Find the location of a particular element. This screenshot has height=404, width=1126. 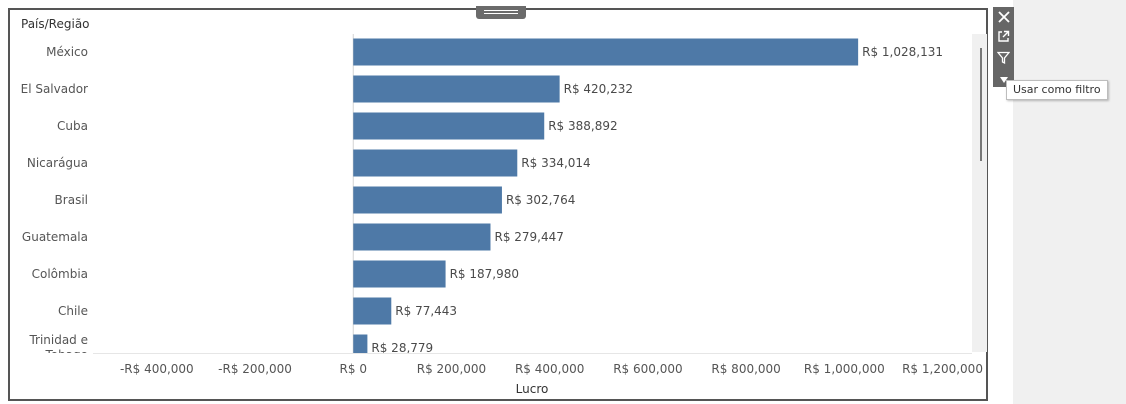

category-label: Colômbia is located at coordinates (60, 274).